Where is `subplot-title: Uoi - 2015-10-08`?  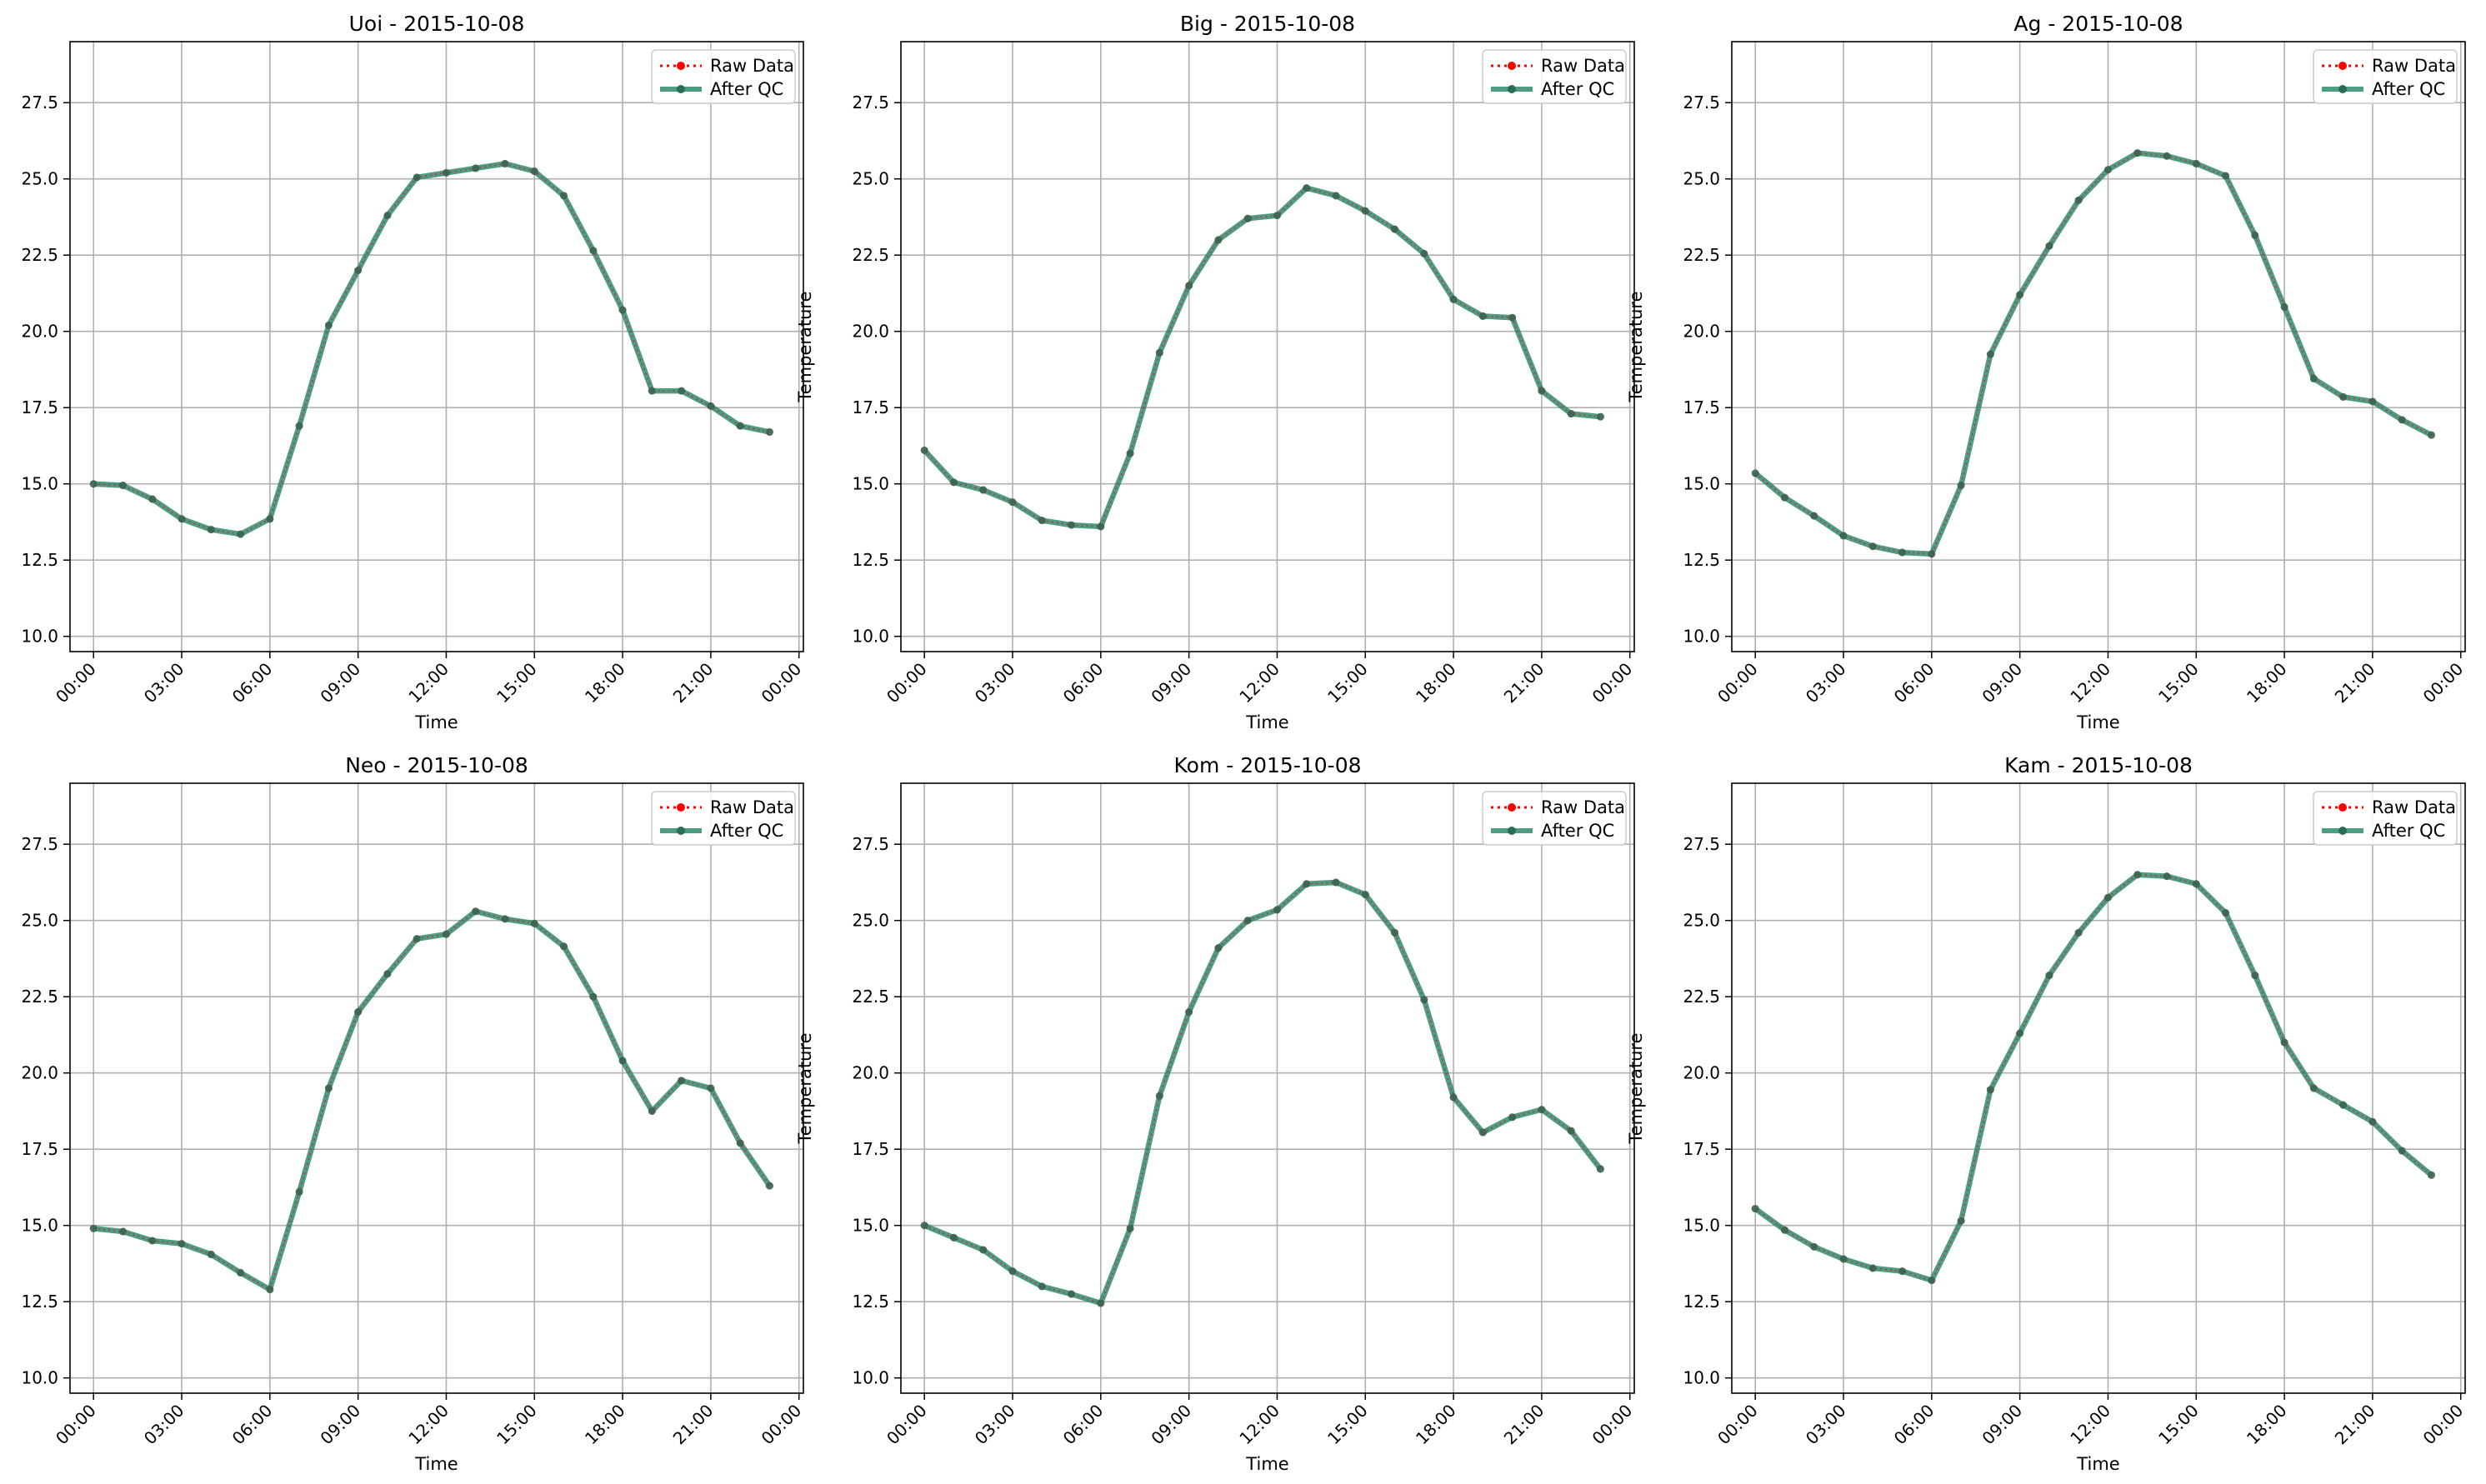
subplot-title: Uoi - 2015-10-08 is located at coordinates (437, 24).